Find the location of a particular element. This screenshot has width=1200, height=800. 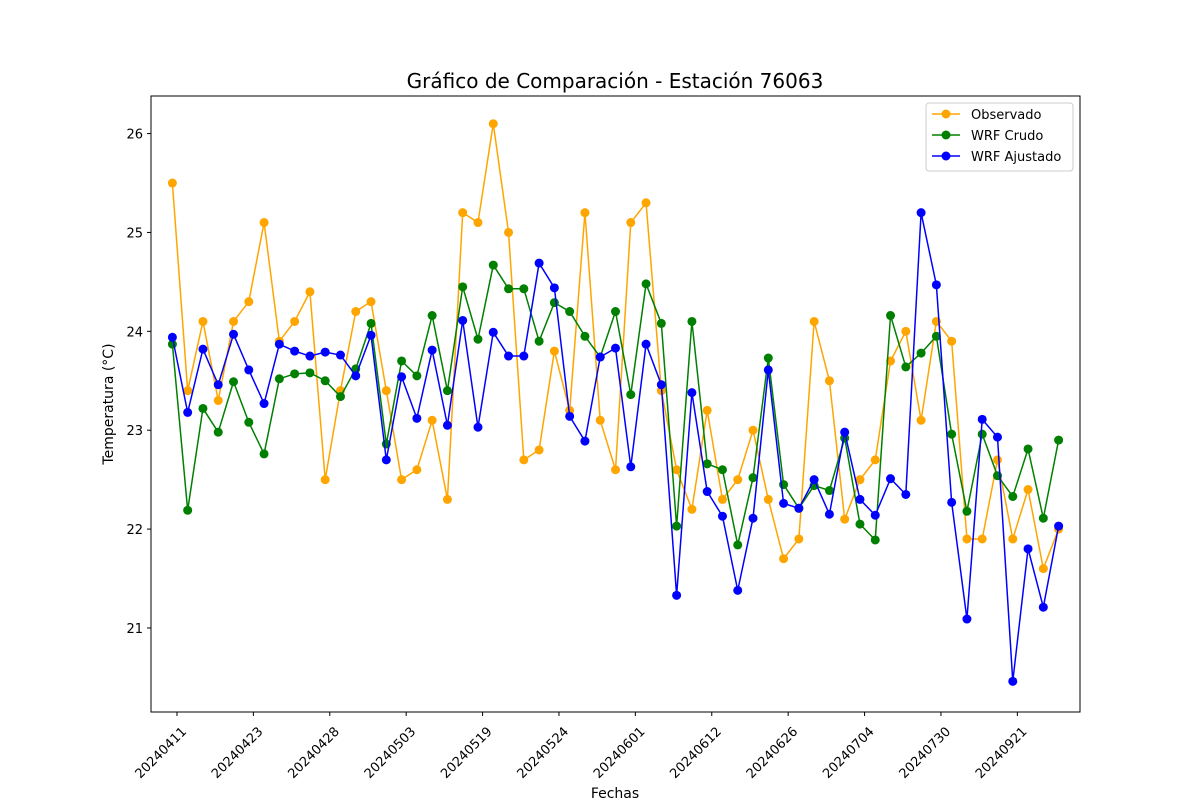

y-tick-label: 23 is located at coordinates (134, 431).